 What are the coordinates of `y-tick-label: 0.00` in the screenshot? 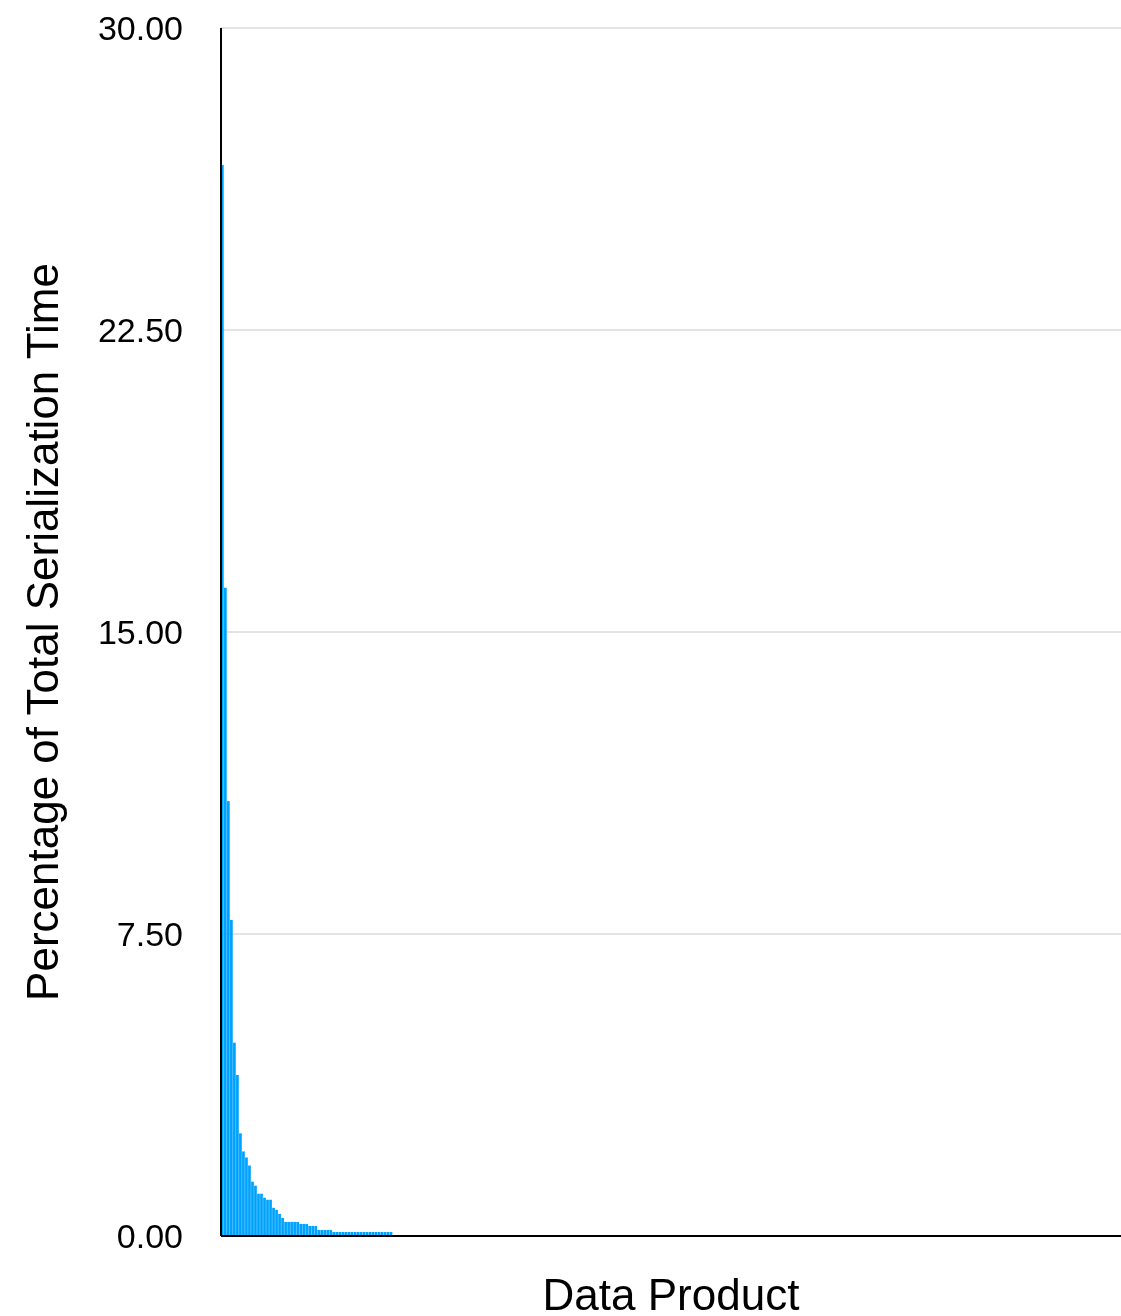 It's located at (149, 1236).